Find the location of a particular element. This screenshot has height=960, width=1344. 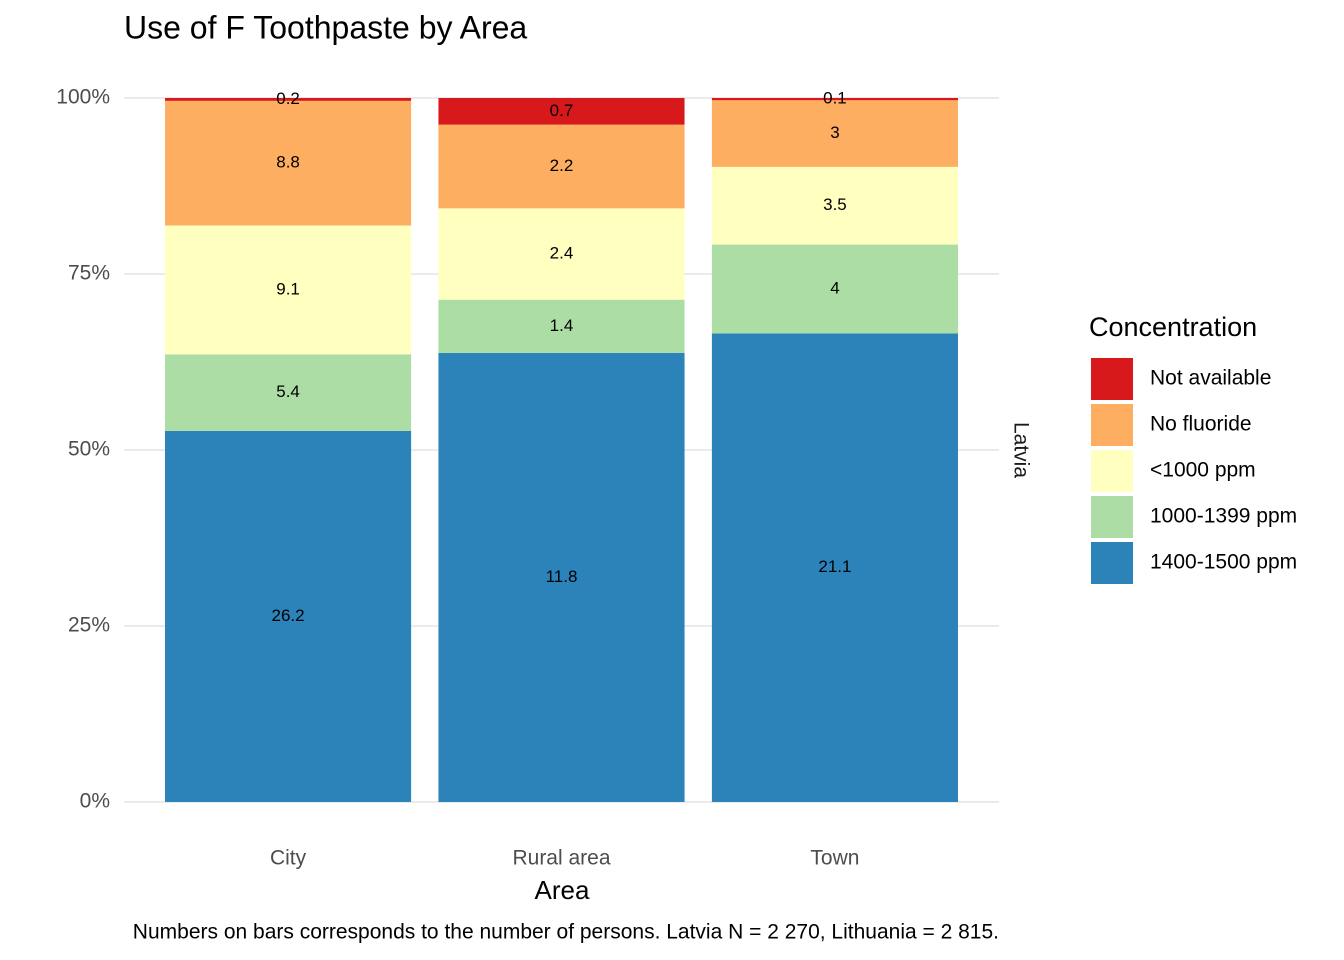

data-label: 3.5 is located at coordinates (835, 204).